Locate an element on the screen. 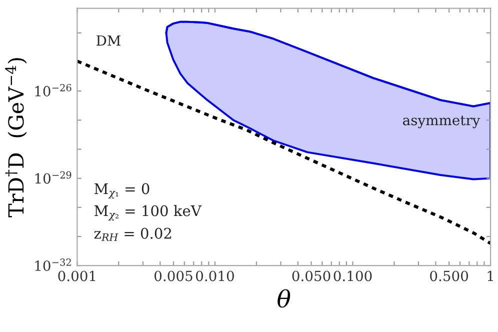 This screenshot has width=498, height=332. y-tick-label: 10$^{−29}$ is located at coordinates (53, 177).